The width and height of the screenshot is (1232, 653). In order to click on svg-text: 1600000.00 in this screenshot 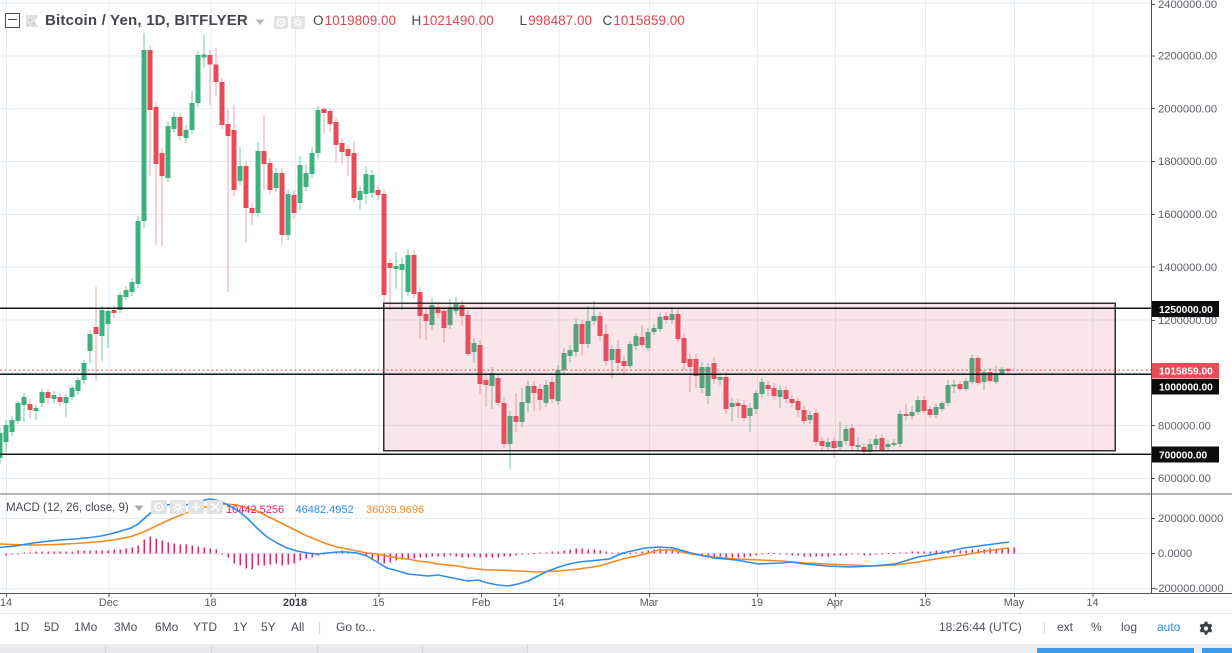, I will do `click(1187, 215)`.